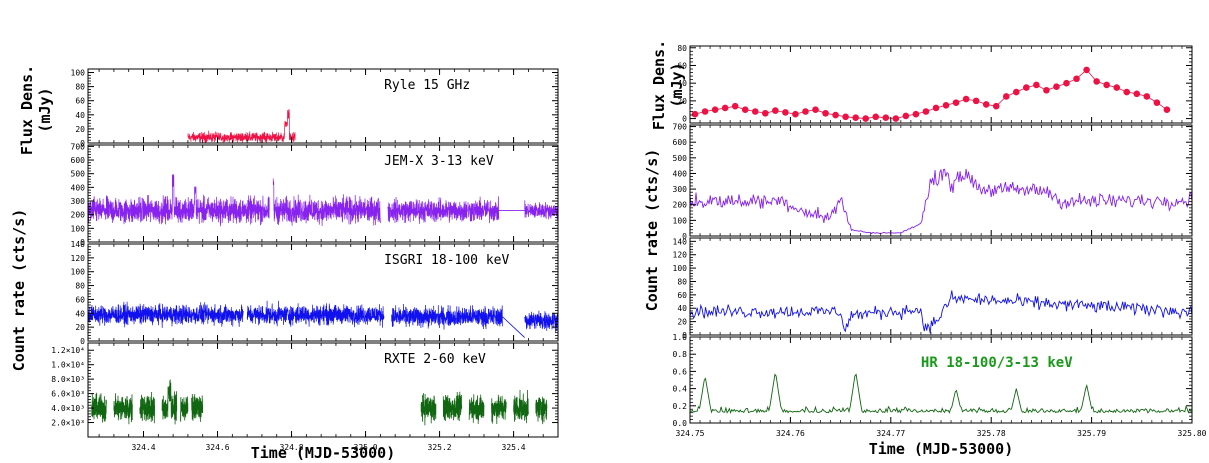  I want to click on panel-title: HR 18-100/3-13 keV, so click(997, 363).